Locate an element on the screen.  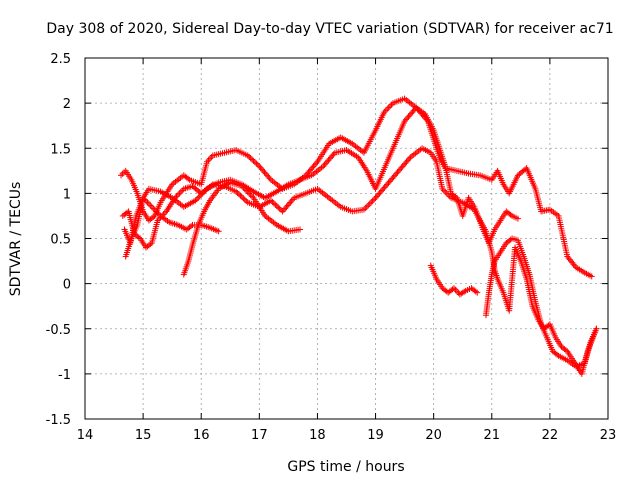
y-tick-label: 1 is located at coordinates (67, 194).